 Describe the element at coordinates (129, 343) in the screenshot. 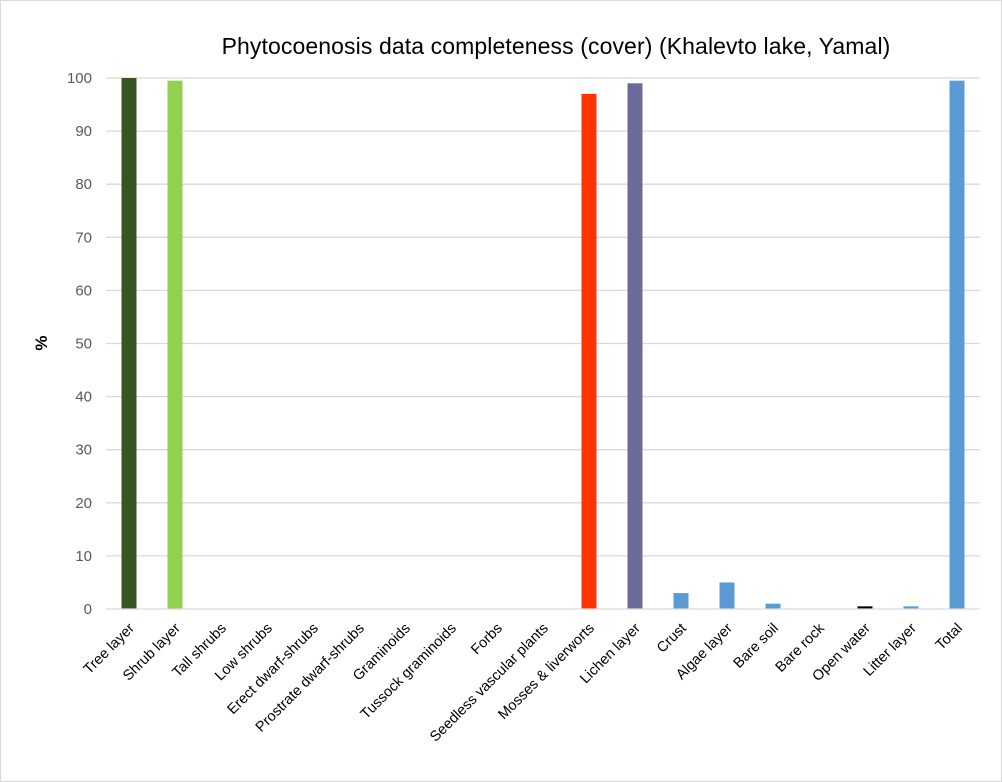

I see `bar-tree-layer` at that location.